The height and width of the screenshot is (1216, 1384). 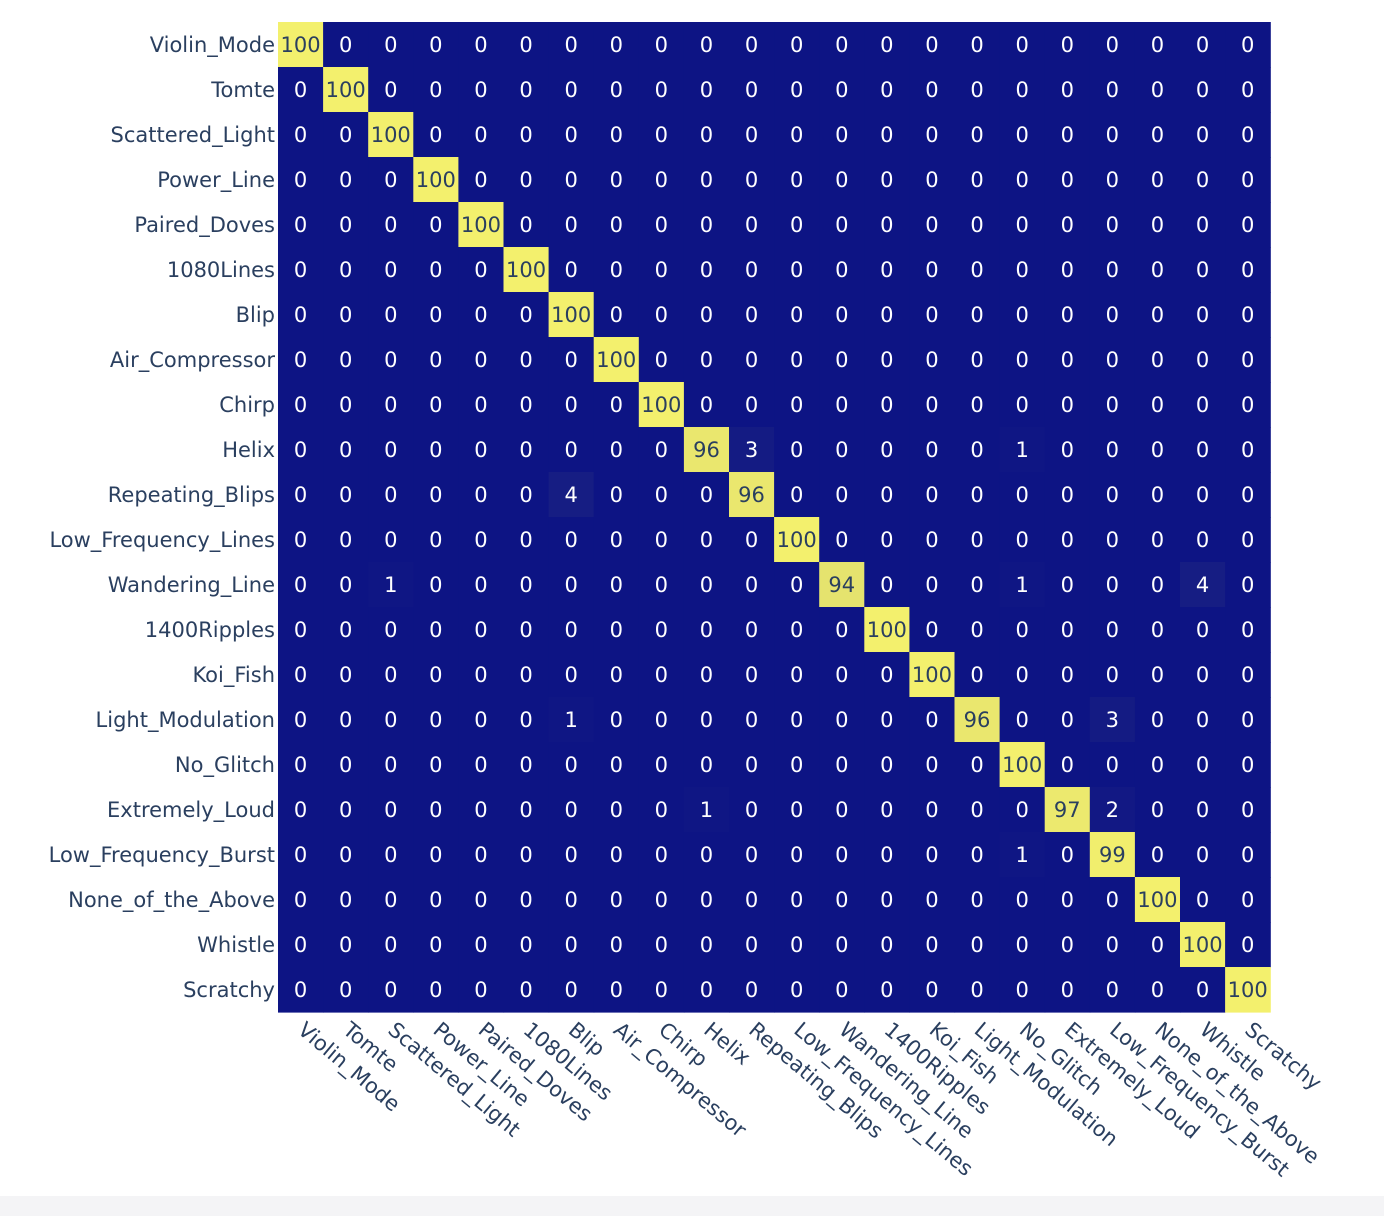 I want to click on cell-value-6-0: 0, so click(x=300, y=315).